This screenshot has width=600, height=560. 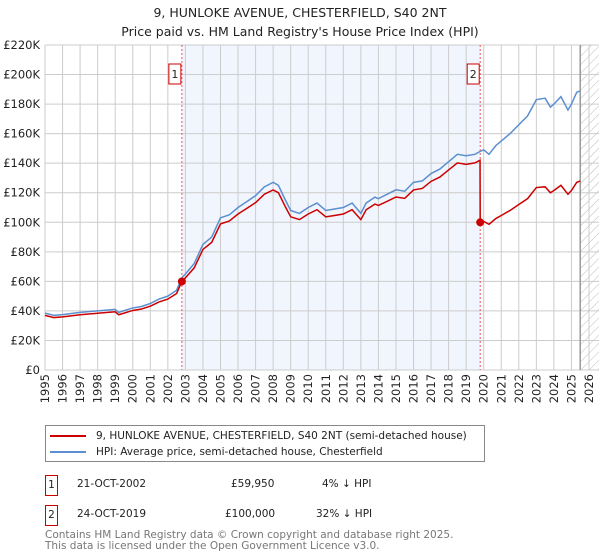 I want to click on sale-row-2: 2 24-OCT-2019 £100,000 32% ↓ HPI, so click(x=245, y=515).